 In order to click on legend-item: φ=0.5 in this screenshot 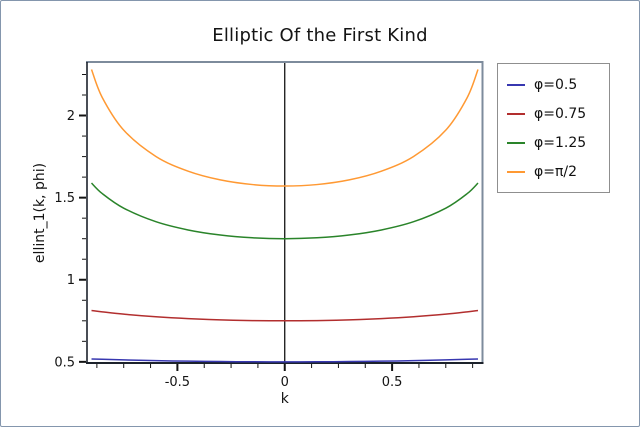, I will do `click(553, 85)`.